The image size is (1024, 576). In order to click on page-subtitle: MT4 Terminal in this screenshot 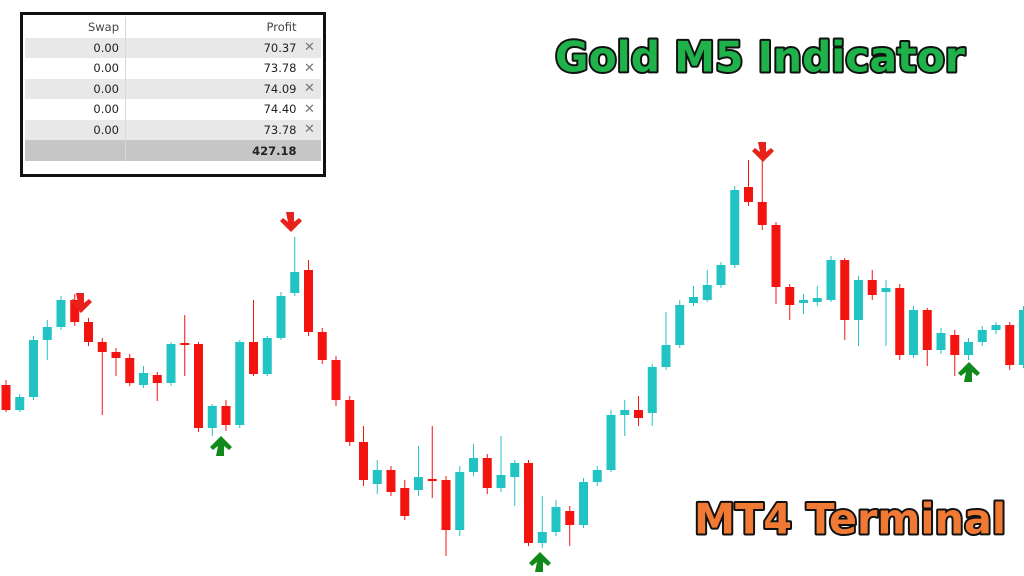, I will do `click(850, 519)`.